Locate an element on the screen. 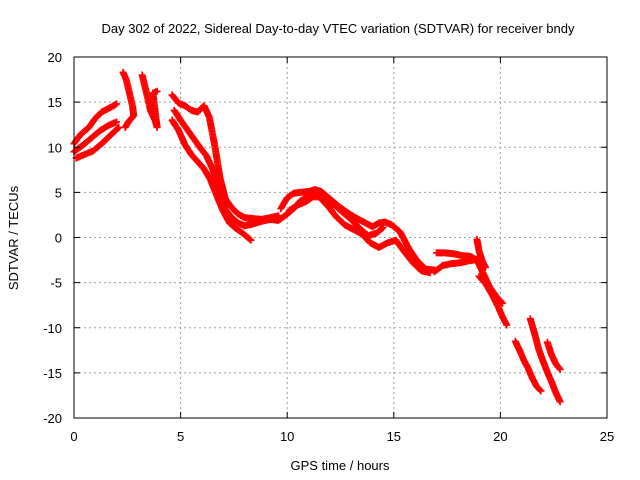 This screenshot has width=640, height=480. y-tick-label: -10 is located at coordinates (52, 328).